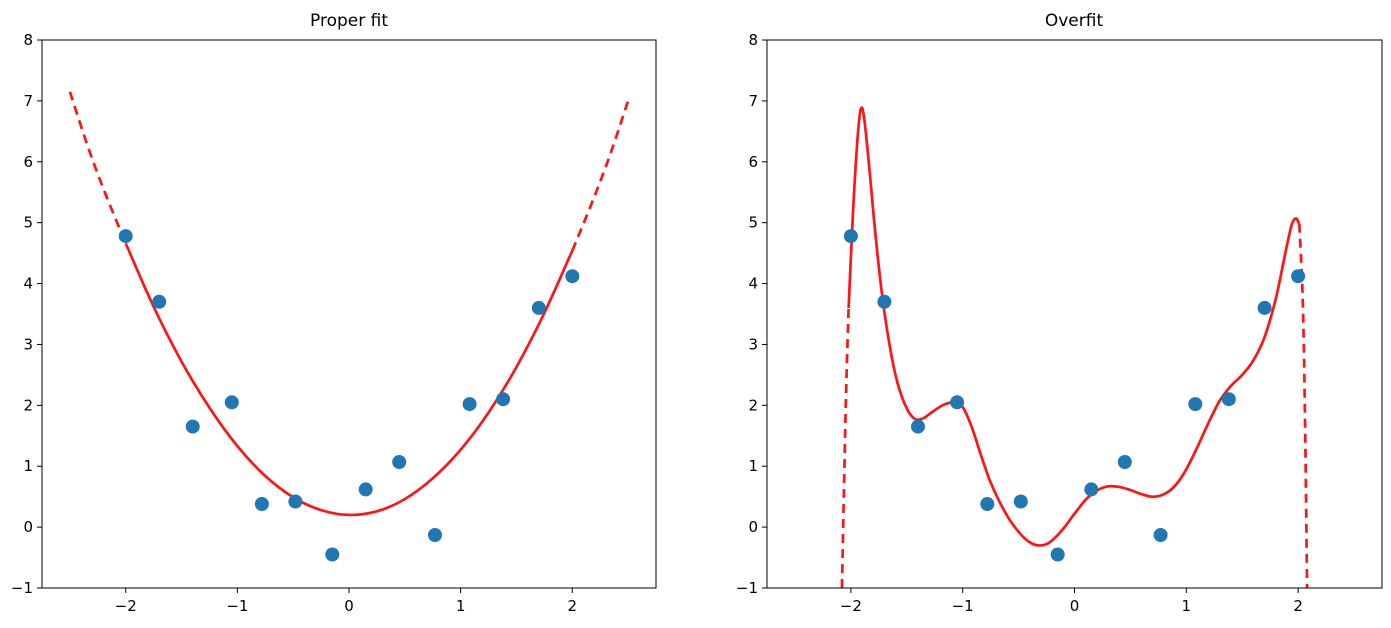  I want to click on fit-curve-solid, so click(349, 379).